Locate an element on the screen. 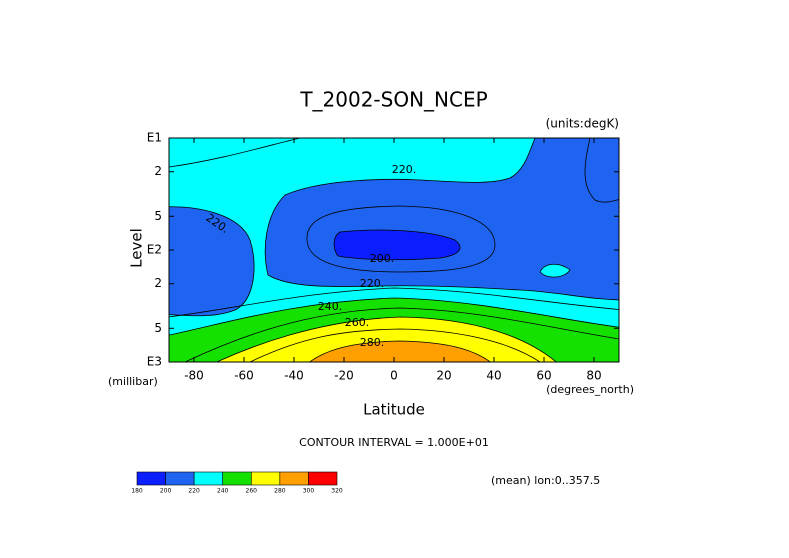 This screenshot has height=558, width=789. x-tick-label: 20 is located at coordinates (443, 376).